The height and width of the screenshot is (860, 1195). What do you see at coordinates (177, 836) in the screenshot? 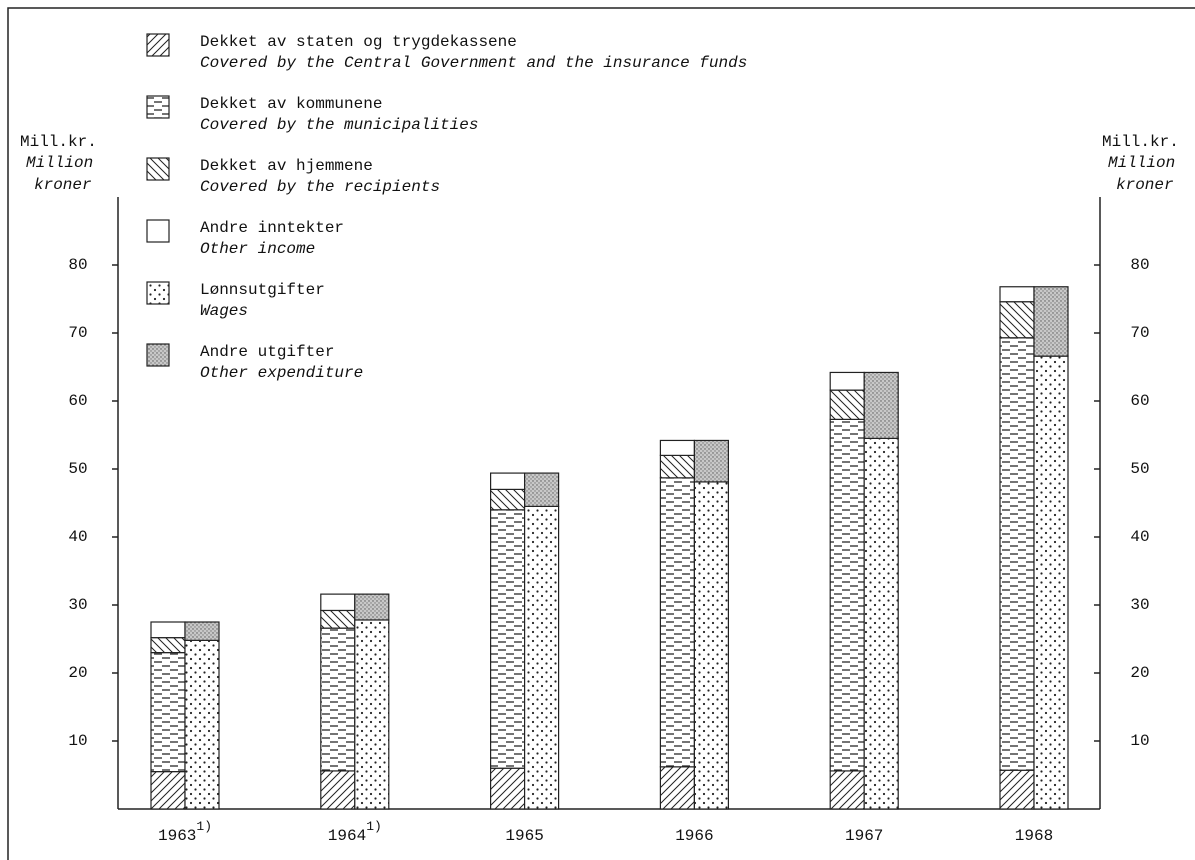
I see `category: 1963` at bounding box center [177, 836].